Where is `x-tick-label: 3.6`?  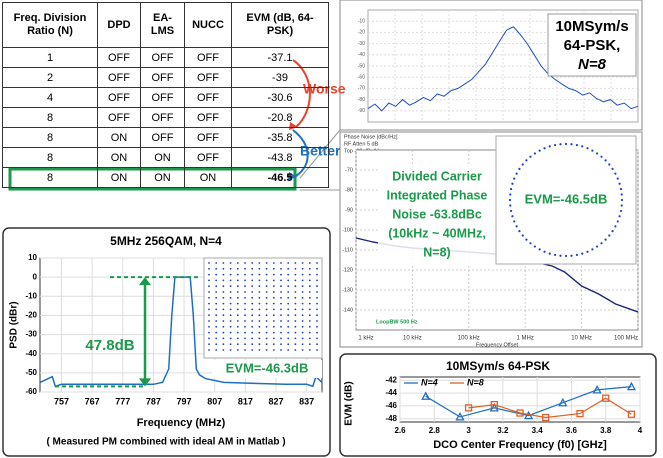
x-tick-label: 3.6 is located at coordinates (572, 430).